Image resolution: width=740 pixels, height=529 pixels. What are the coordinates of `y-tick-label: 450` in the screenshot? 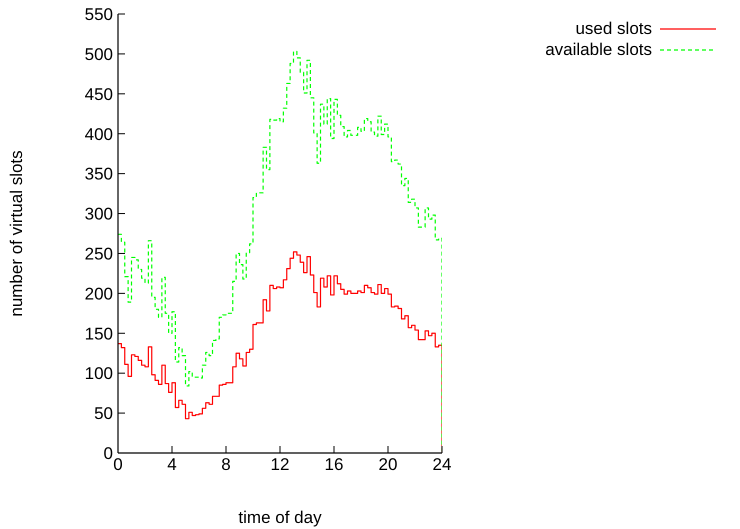 It's located at (98, 94).